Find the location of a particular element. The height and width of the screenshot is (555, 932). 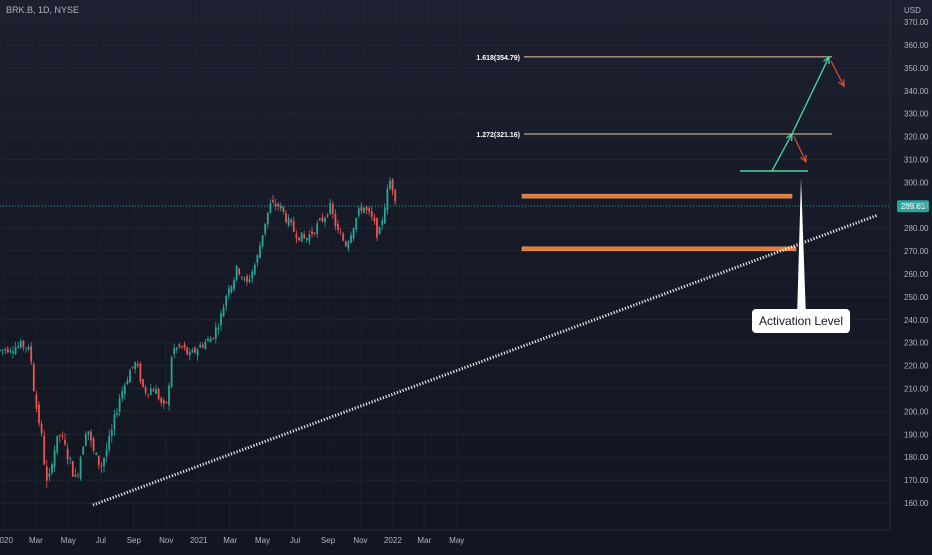

projection-arrow-head is located at coordinates (826, 59).